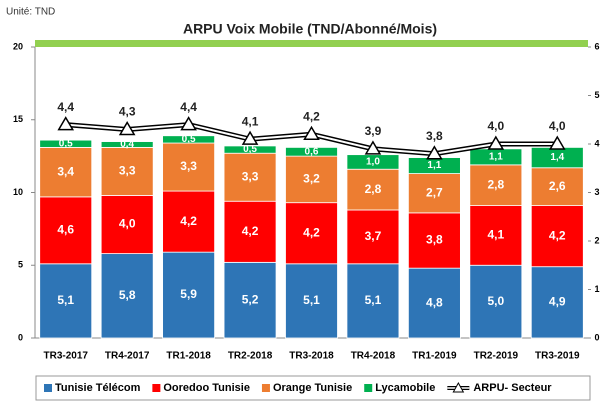 The image size is (603, 405). I want to click on y-tick-label: 20, so click(18, 46).